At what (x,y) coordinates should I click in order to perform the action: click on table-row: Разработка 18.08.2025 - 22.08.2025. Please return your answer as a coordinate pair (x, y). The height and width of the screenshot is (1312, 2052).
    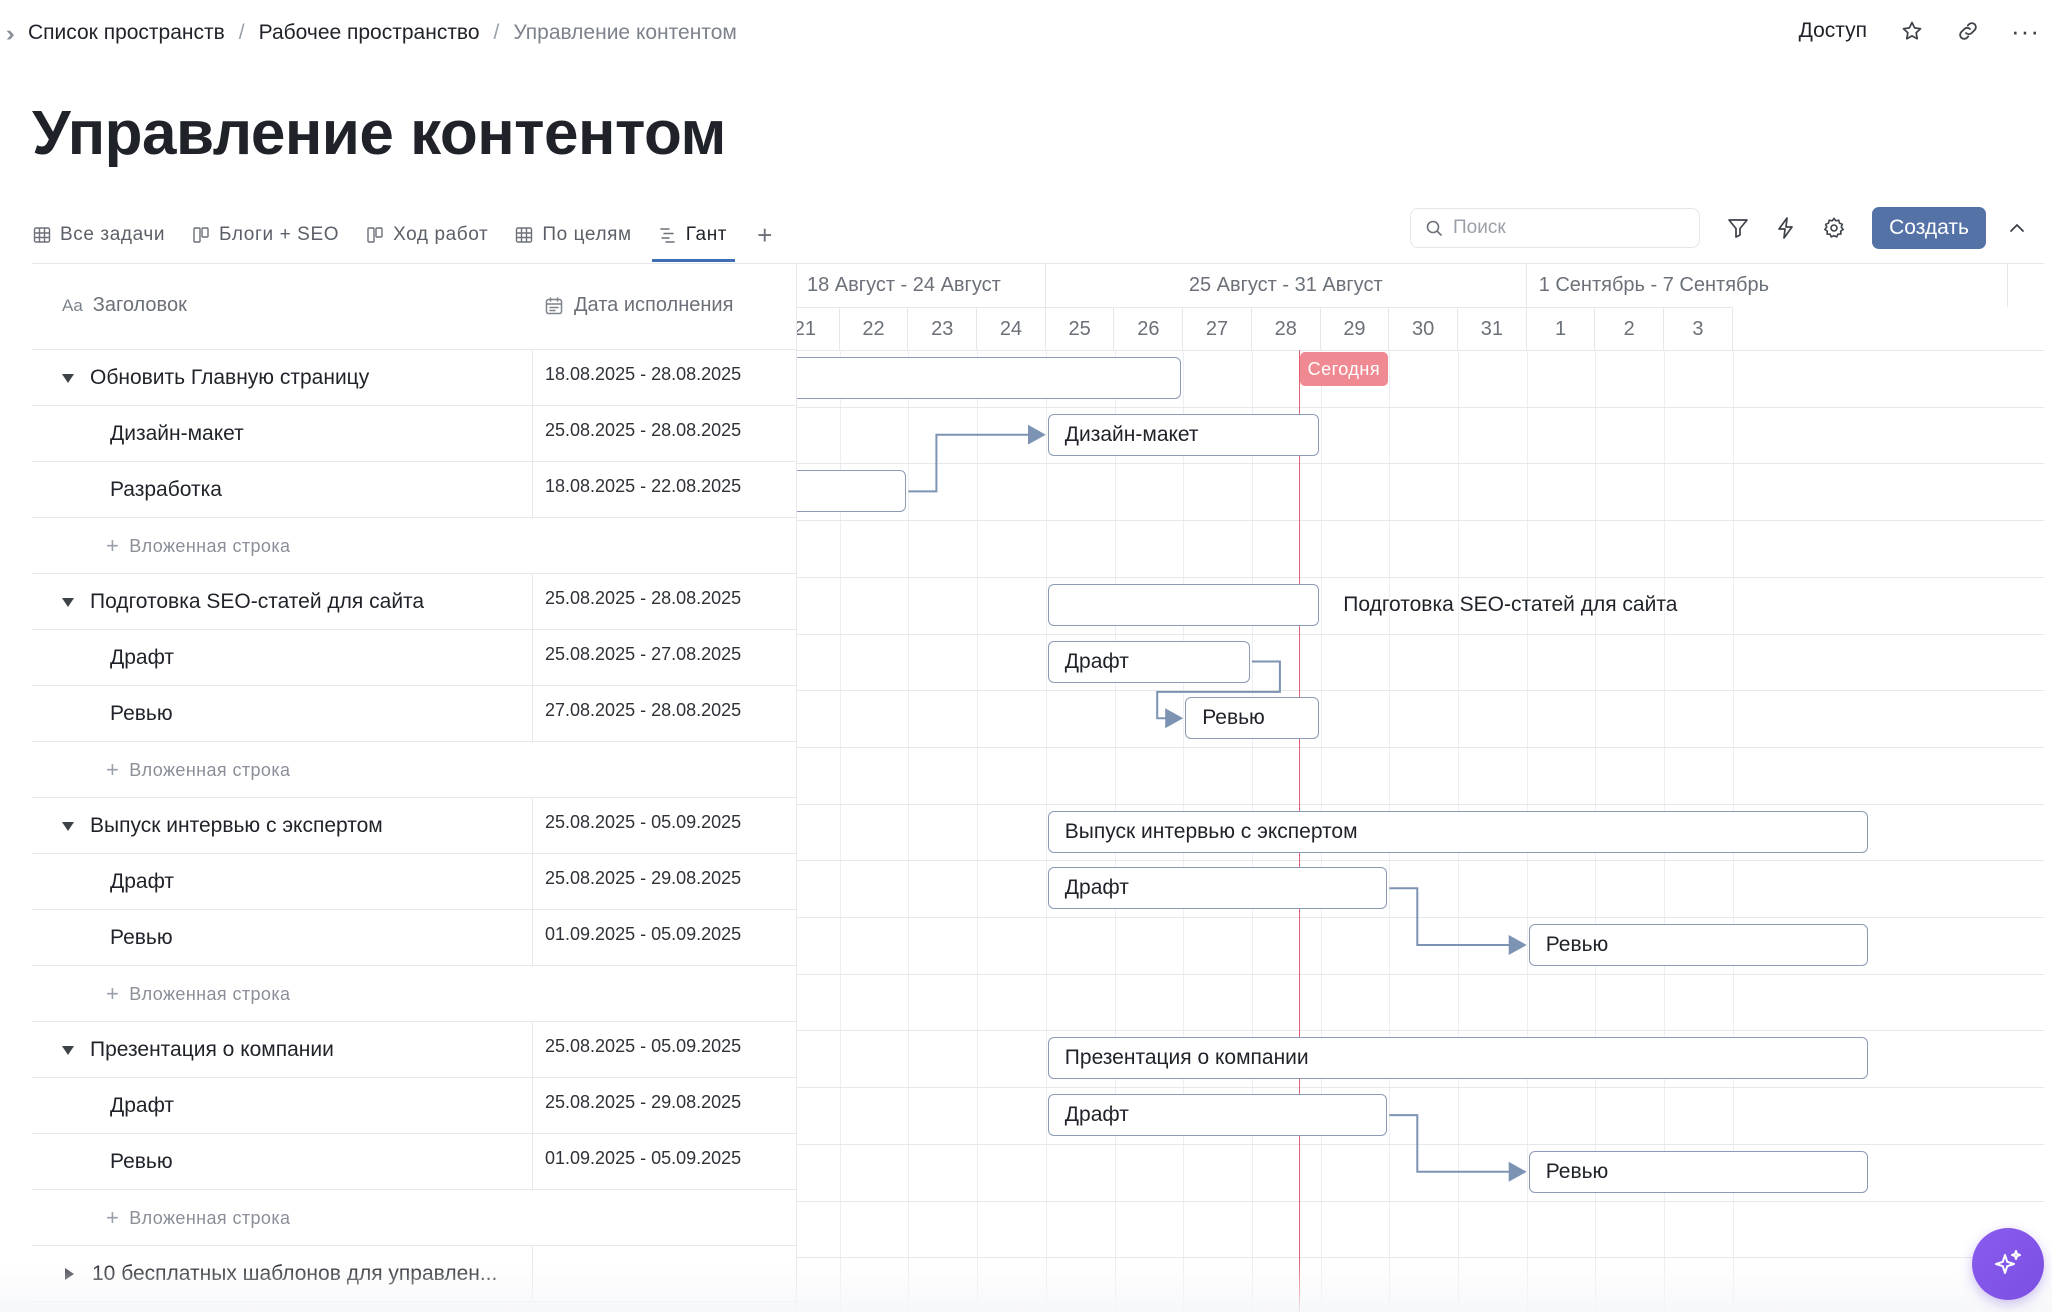
    Looking at the image, I should click on (414, 490).